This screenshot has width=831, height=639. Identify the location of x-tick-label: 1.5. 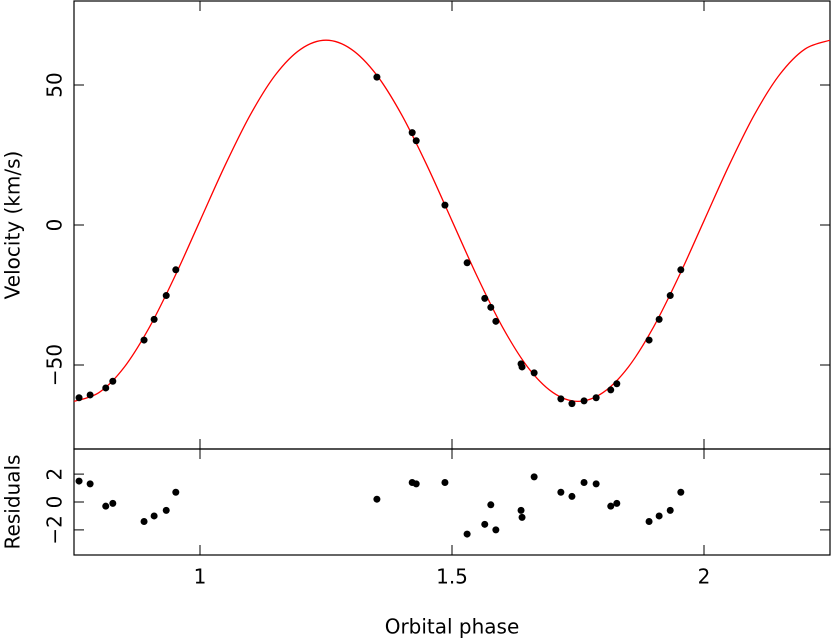
(452, 577).